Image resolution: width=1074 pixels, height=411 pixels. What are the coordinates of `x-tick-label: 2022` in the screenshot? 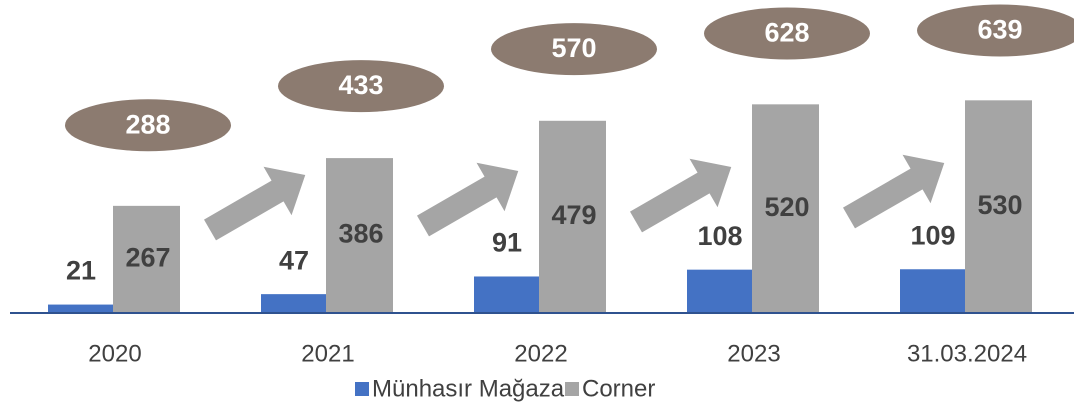 It's located at (540, 353).